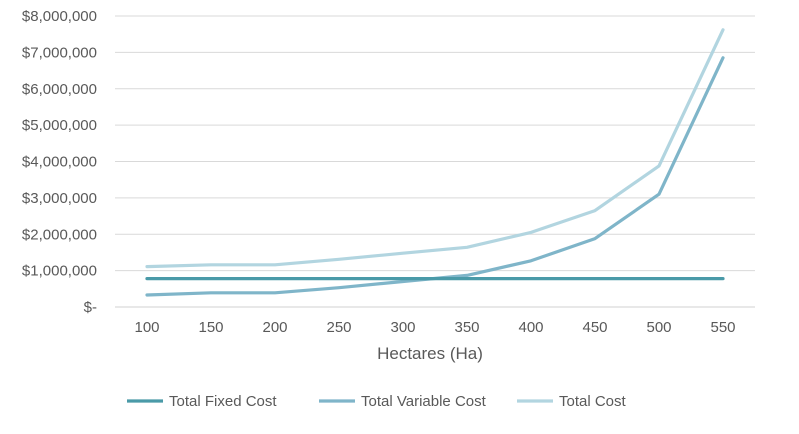  Describe the element at coordinates (402, 327) in the screenshot. I see `x-tick-label: 300` at that location.